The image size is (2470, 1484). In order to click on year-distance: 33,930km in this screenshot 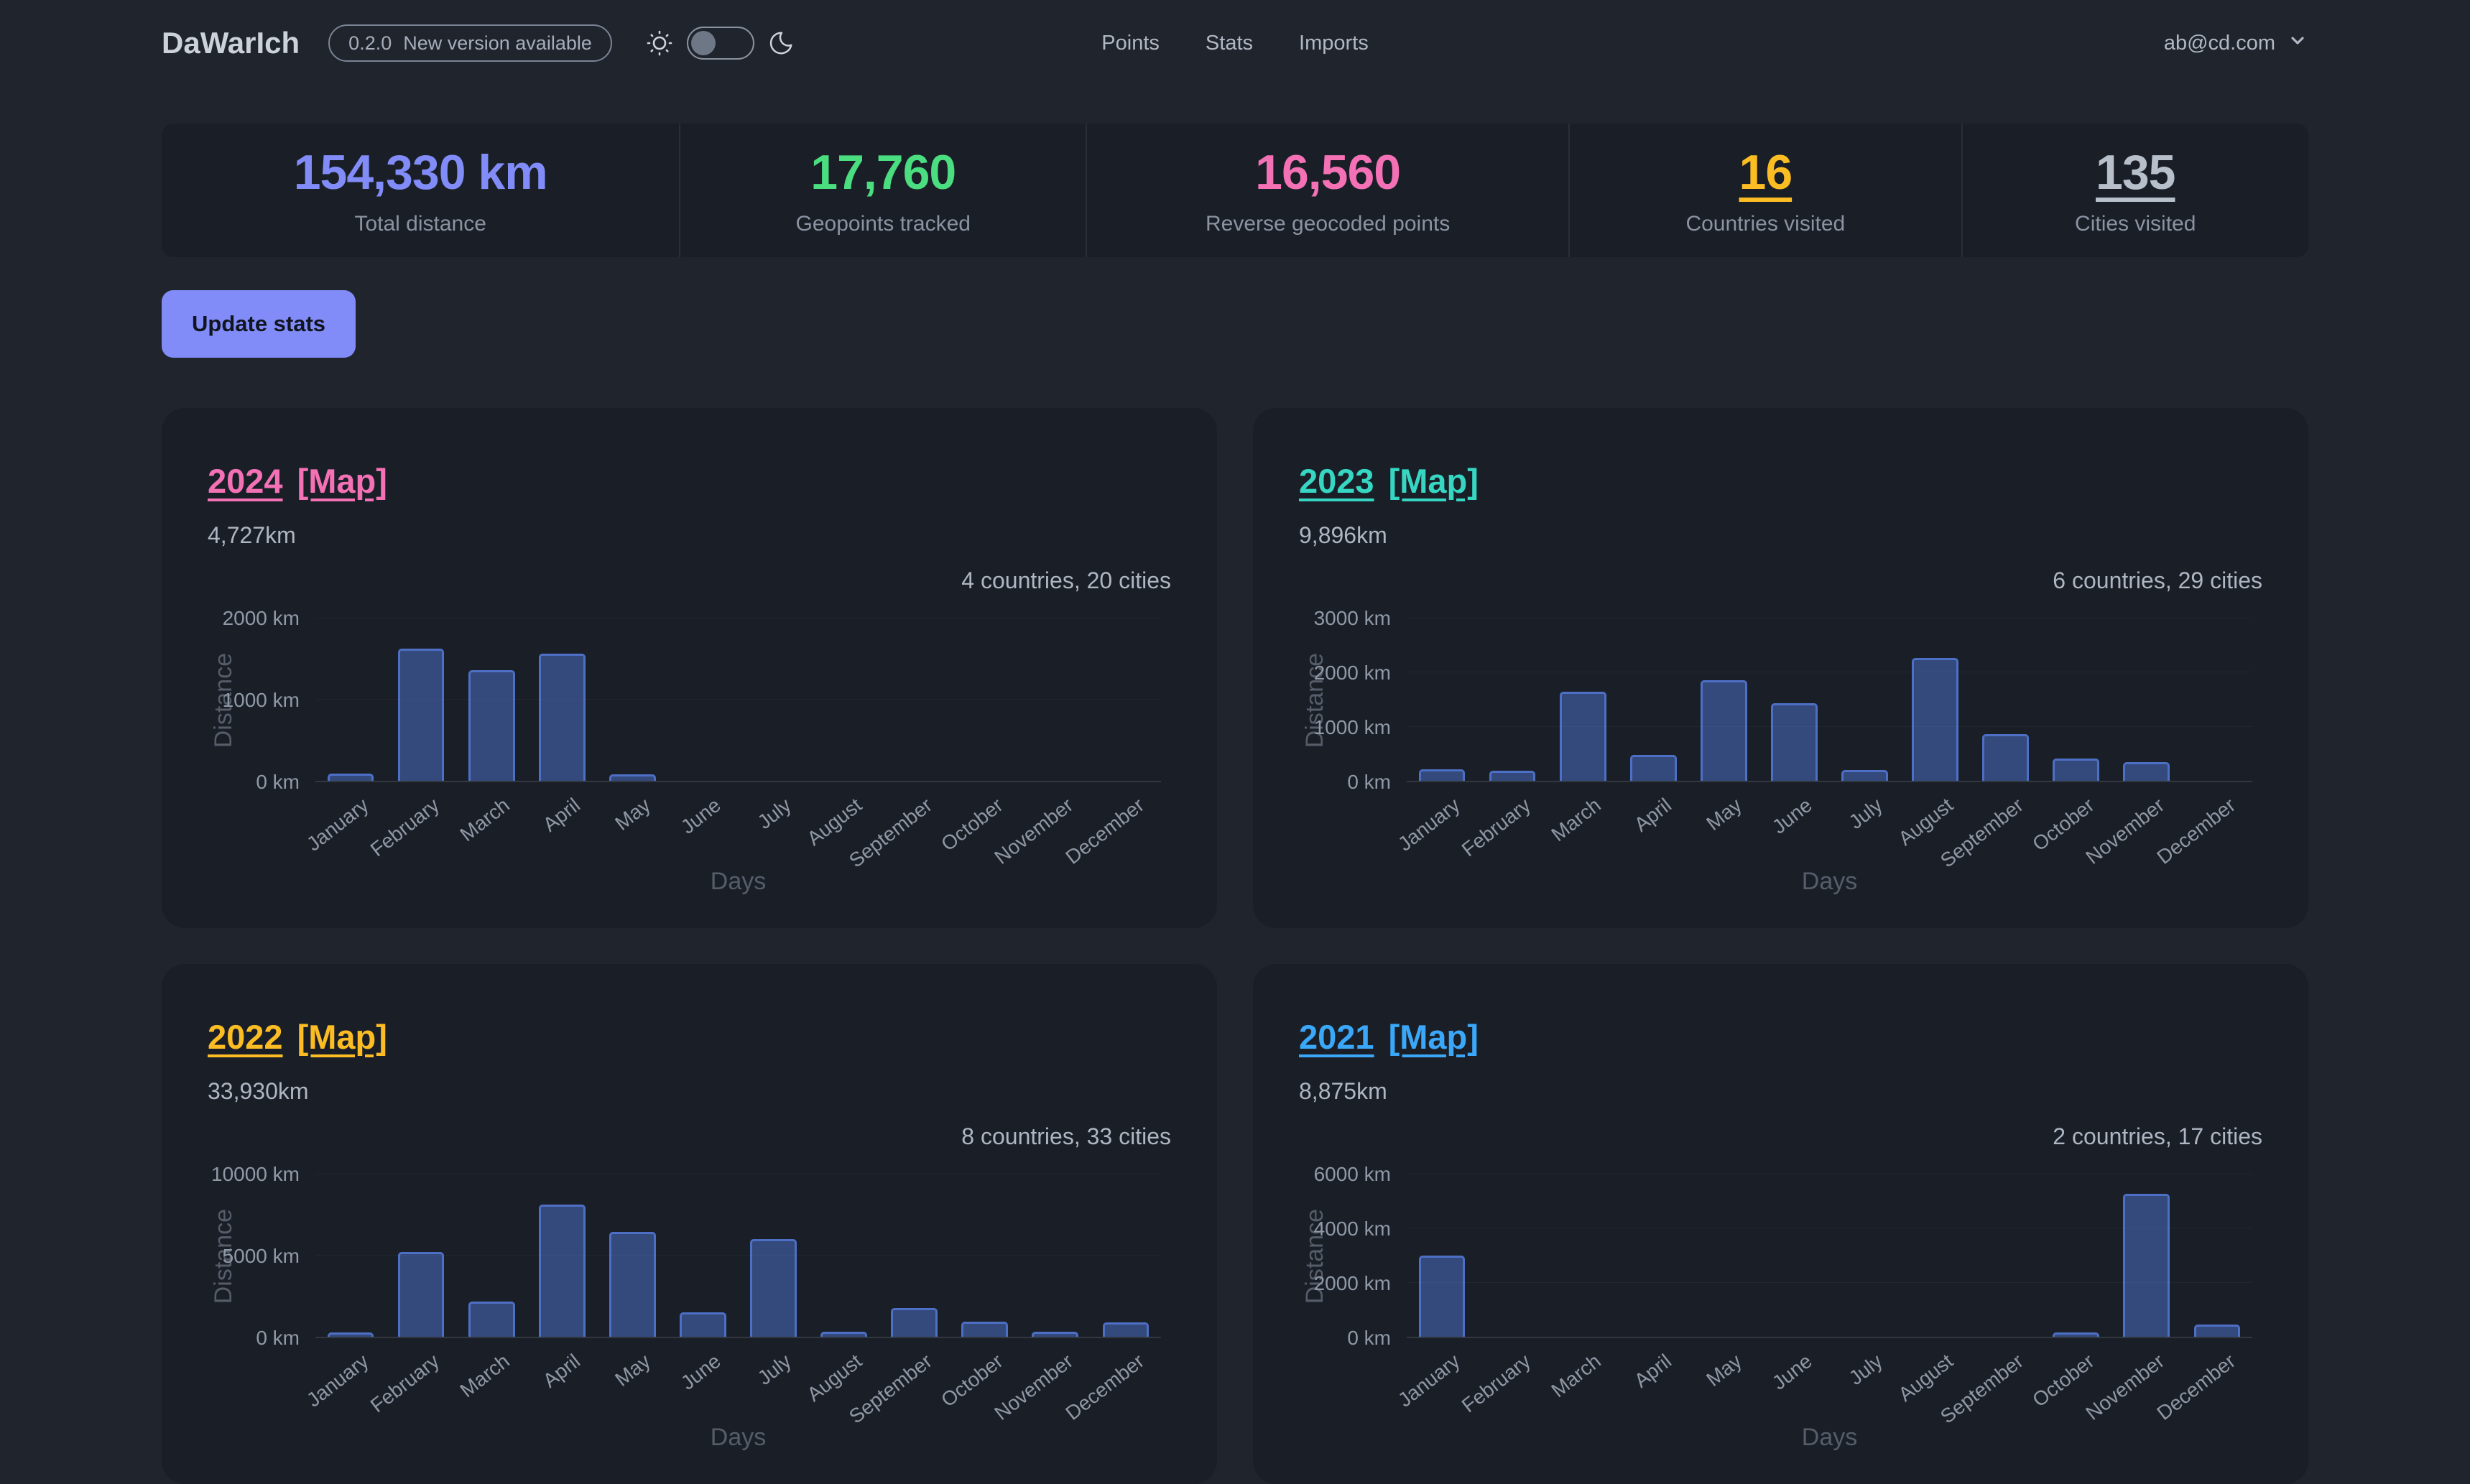, I will do `click(258, 1091)`.